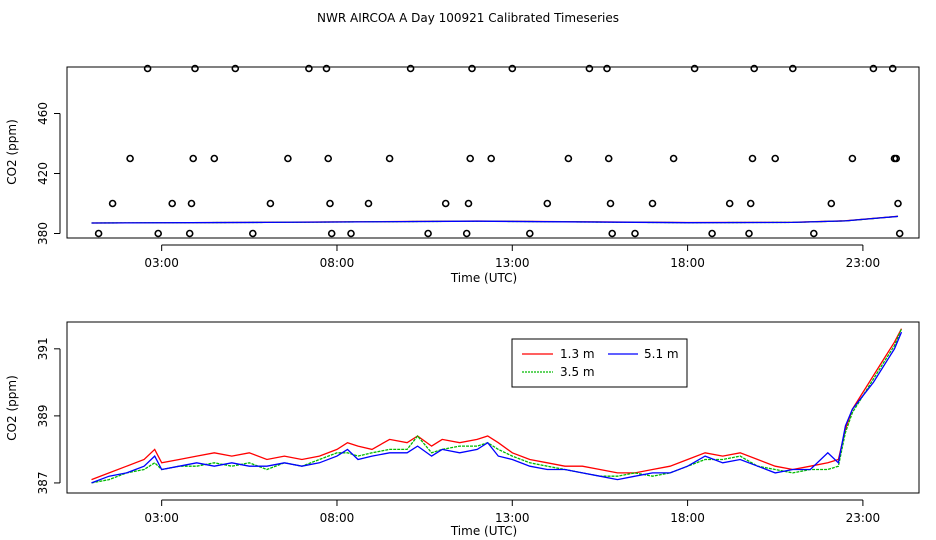 The height and width of the screenshot is (540, 936). Describe the element at coordinates (483, 531) in the screenshot. I see `bottom-x-axis-label: Time (UTC)` at that location.